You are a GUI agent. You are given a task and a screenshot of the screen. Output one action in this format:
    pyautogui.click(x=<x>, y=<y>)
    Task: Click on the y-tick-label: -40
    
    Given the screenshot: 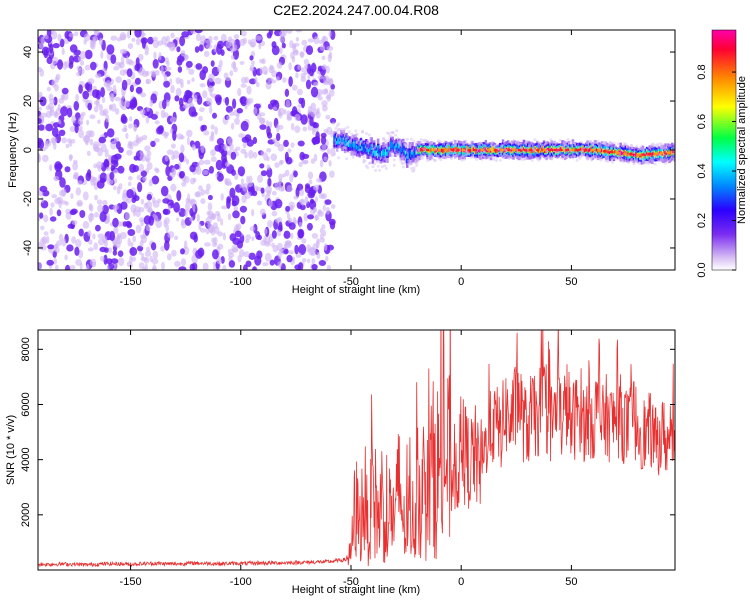 What is the action you would take?
    pyautogui.click(x=28, y=248)
    